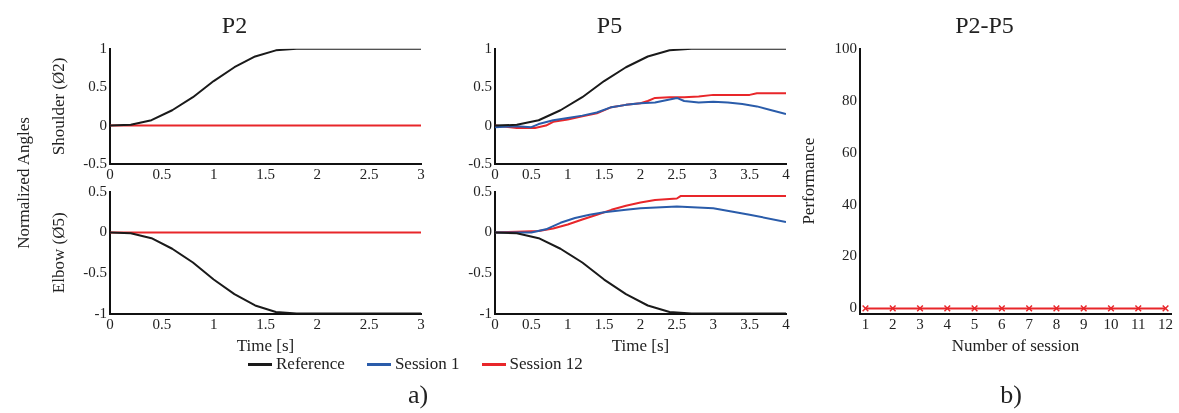 The width and height of the screenshot is (1179, 413). Describe the element at coordinates (58, 253) in the screenshot. I see `y-axis-title: Elbow (Ø5)` at that location.